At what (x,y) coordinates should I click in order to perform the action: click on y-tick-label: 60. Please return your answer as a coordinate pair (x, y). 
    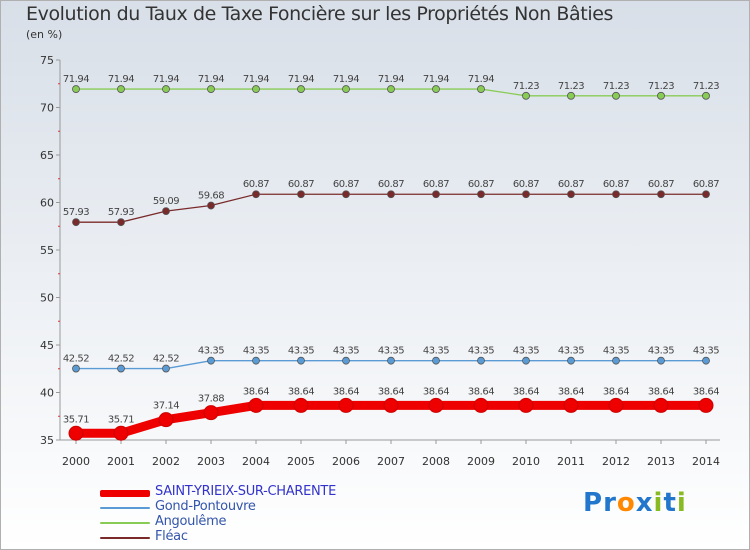
    Looking at the image, I should click on (47, 203).